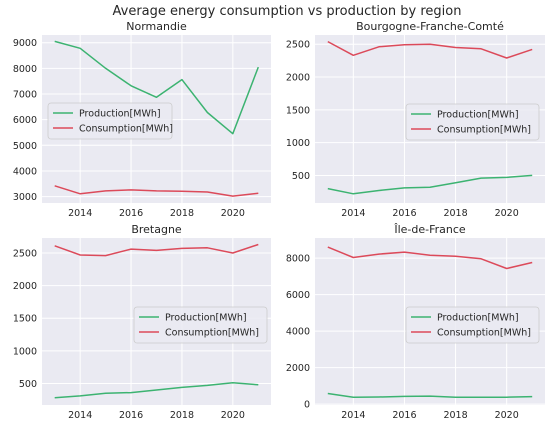 The width and height of the screenshot is (560, 430). What do you see at coordinates (156, 26) in the screenshot?
I see `subplot-title: Normandie` at bounding box center [156, 26].